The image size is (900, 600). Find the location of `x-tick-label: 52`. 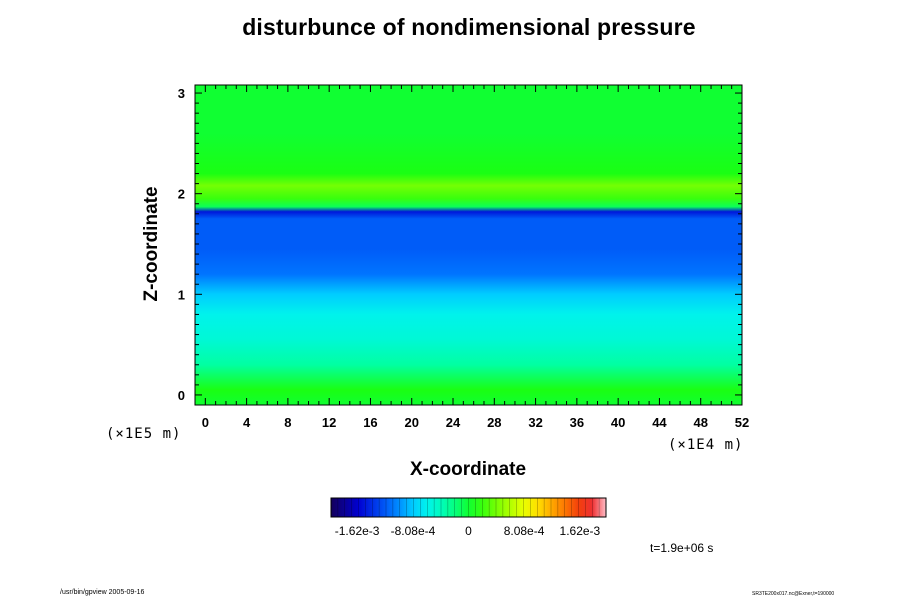

x-tick-label: 52 is located at coordinates (742, 422).